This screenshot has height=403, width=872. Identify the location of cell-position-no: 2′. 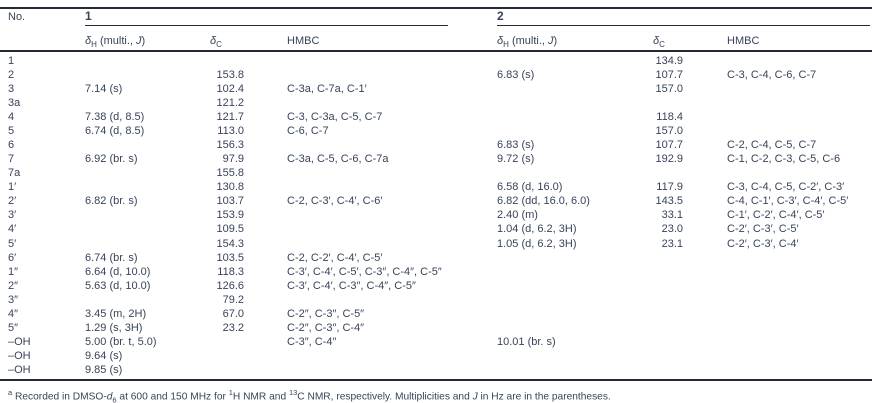
(12, 201).